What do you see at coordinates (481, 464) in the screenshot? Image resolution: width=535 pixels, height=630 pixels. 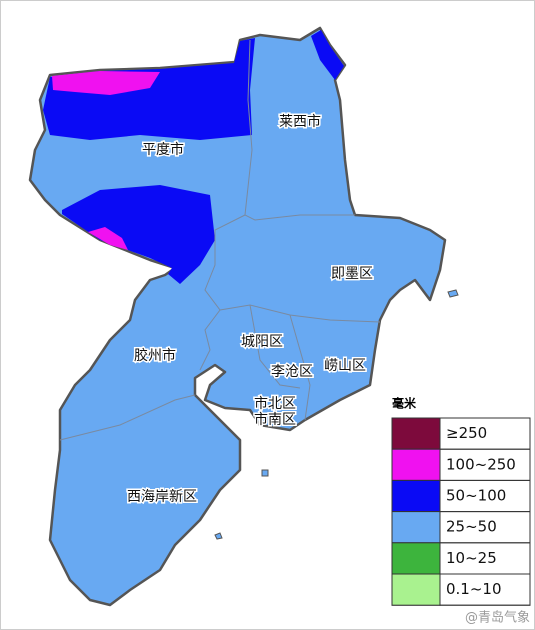 I see `legend-label: 100~250` at bounding box center [481, 464].